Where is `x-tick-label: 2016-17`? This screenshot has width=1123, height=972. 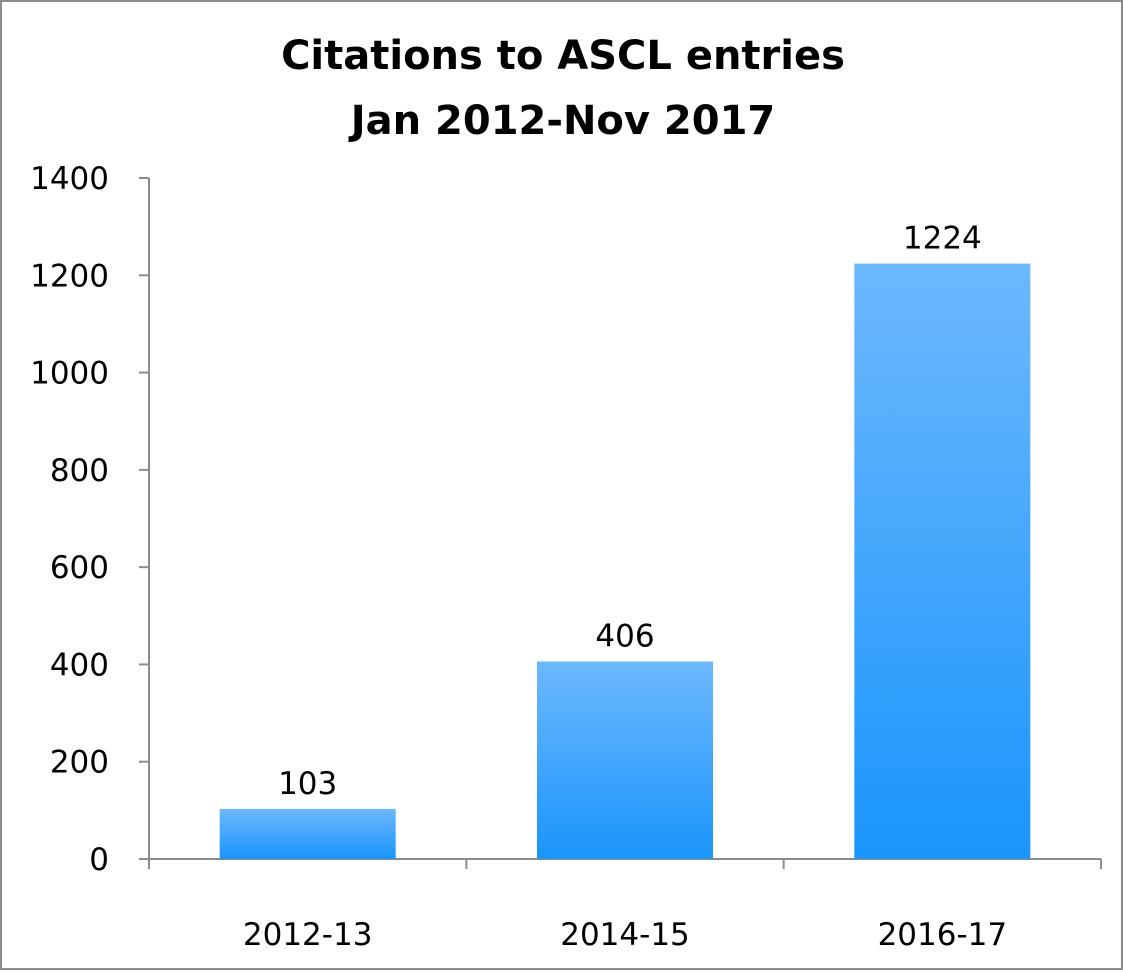
x-tick-label: 2016-17 is located at coordinates (943, 935).